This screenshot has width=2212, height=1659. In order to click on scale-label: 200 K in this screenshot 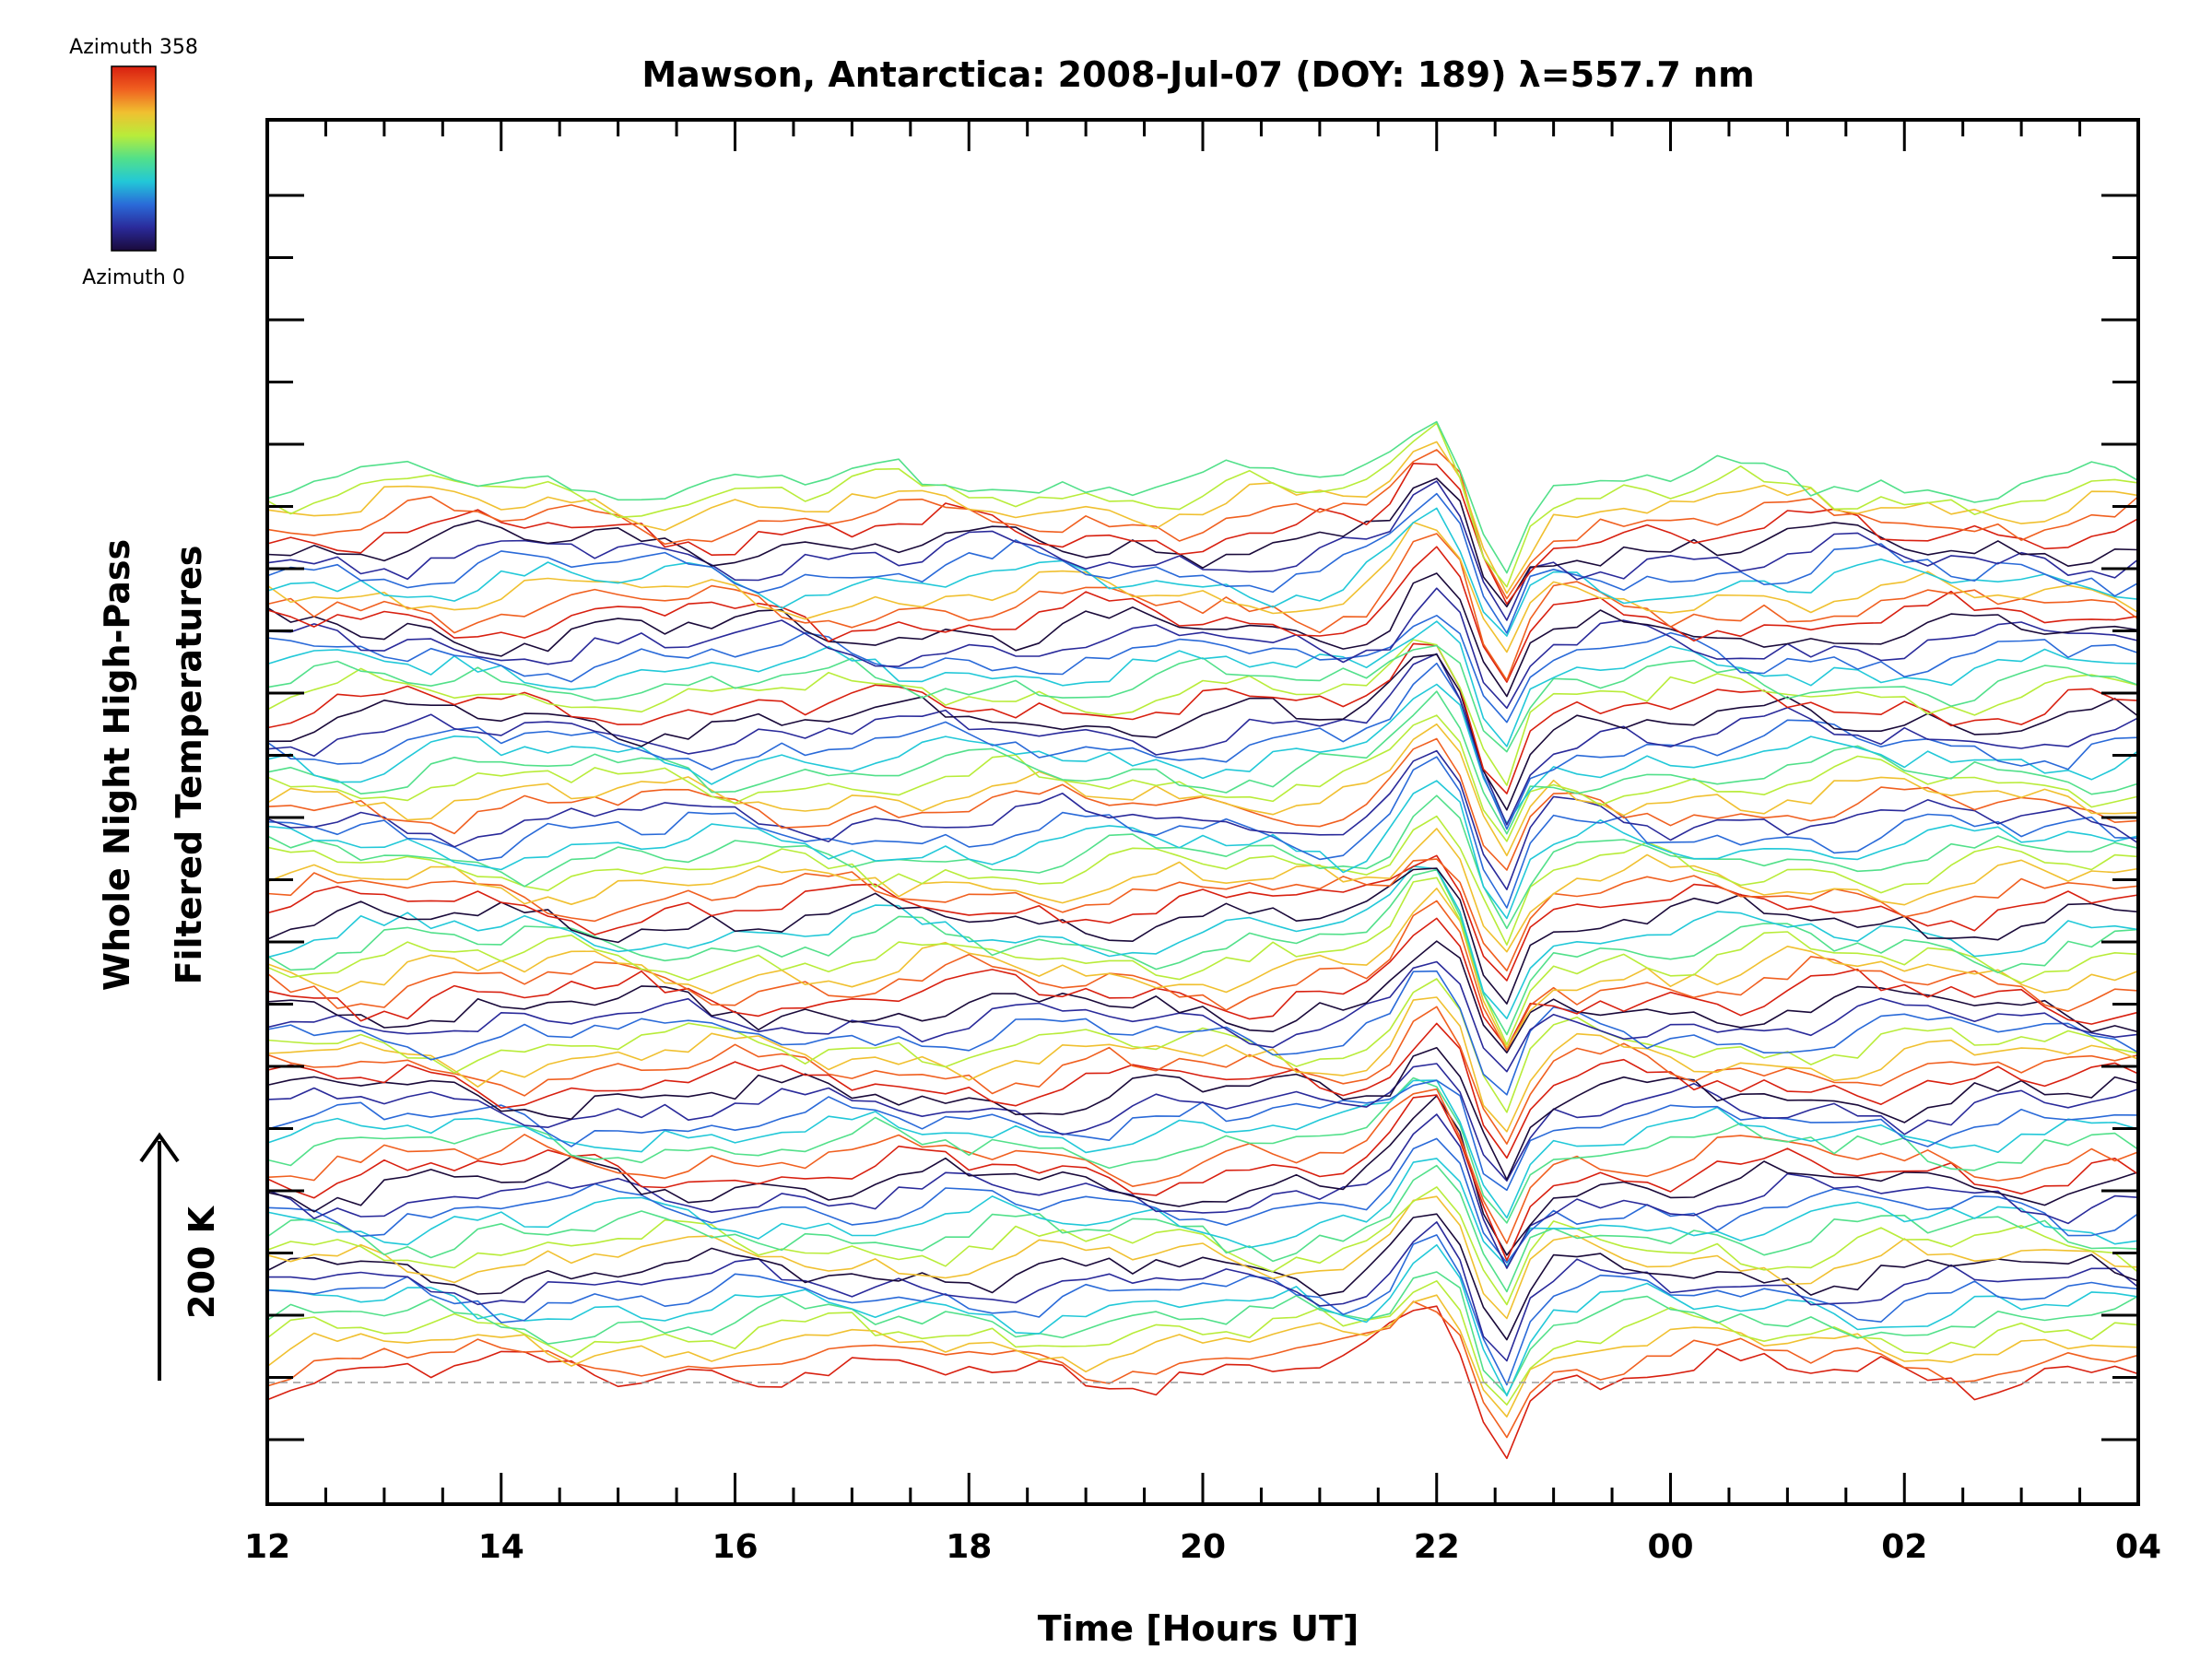, I will do `click(202, 1262)`.